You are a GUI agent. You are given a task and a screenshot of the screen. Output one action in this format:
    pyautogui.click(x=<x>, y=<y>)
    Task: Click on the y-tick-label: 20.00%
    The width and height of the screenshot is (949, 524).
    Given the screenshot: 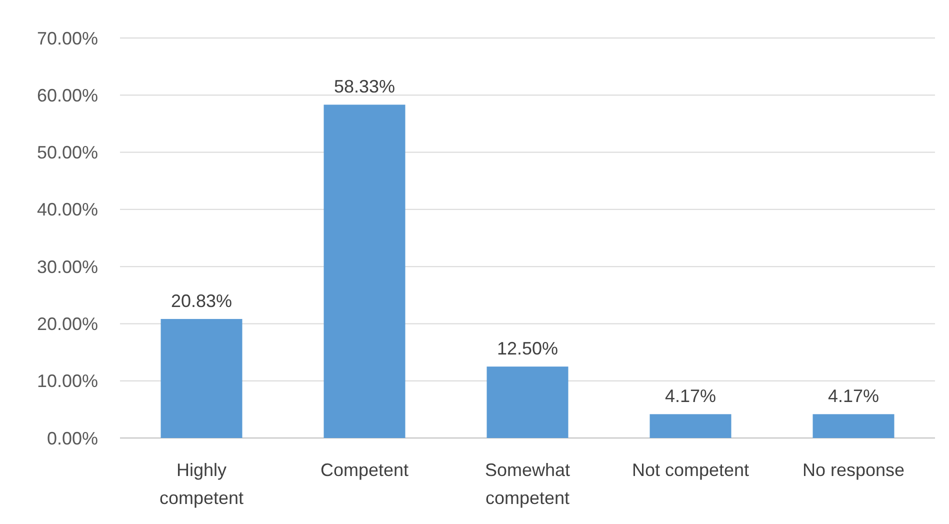 What is the action you would take?
    pyautogui.click(x=67, y=324)
    